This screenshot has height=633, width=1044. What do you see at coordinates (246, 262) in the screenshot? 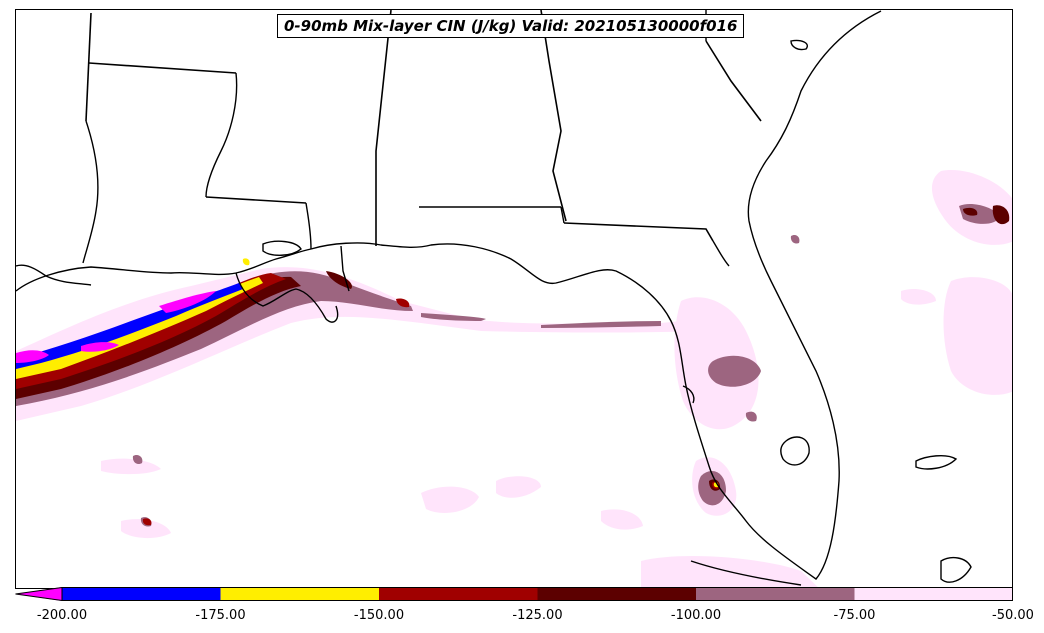
I see `ms-yellow-dot` at bounding box center [246, 262].